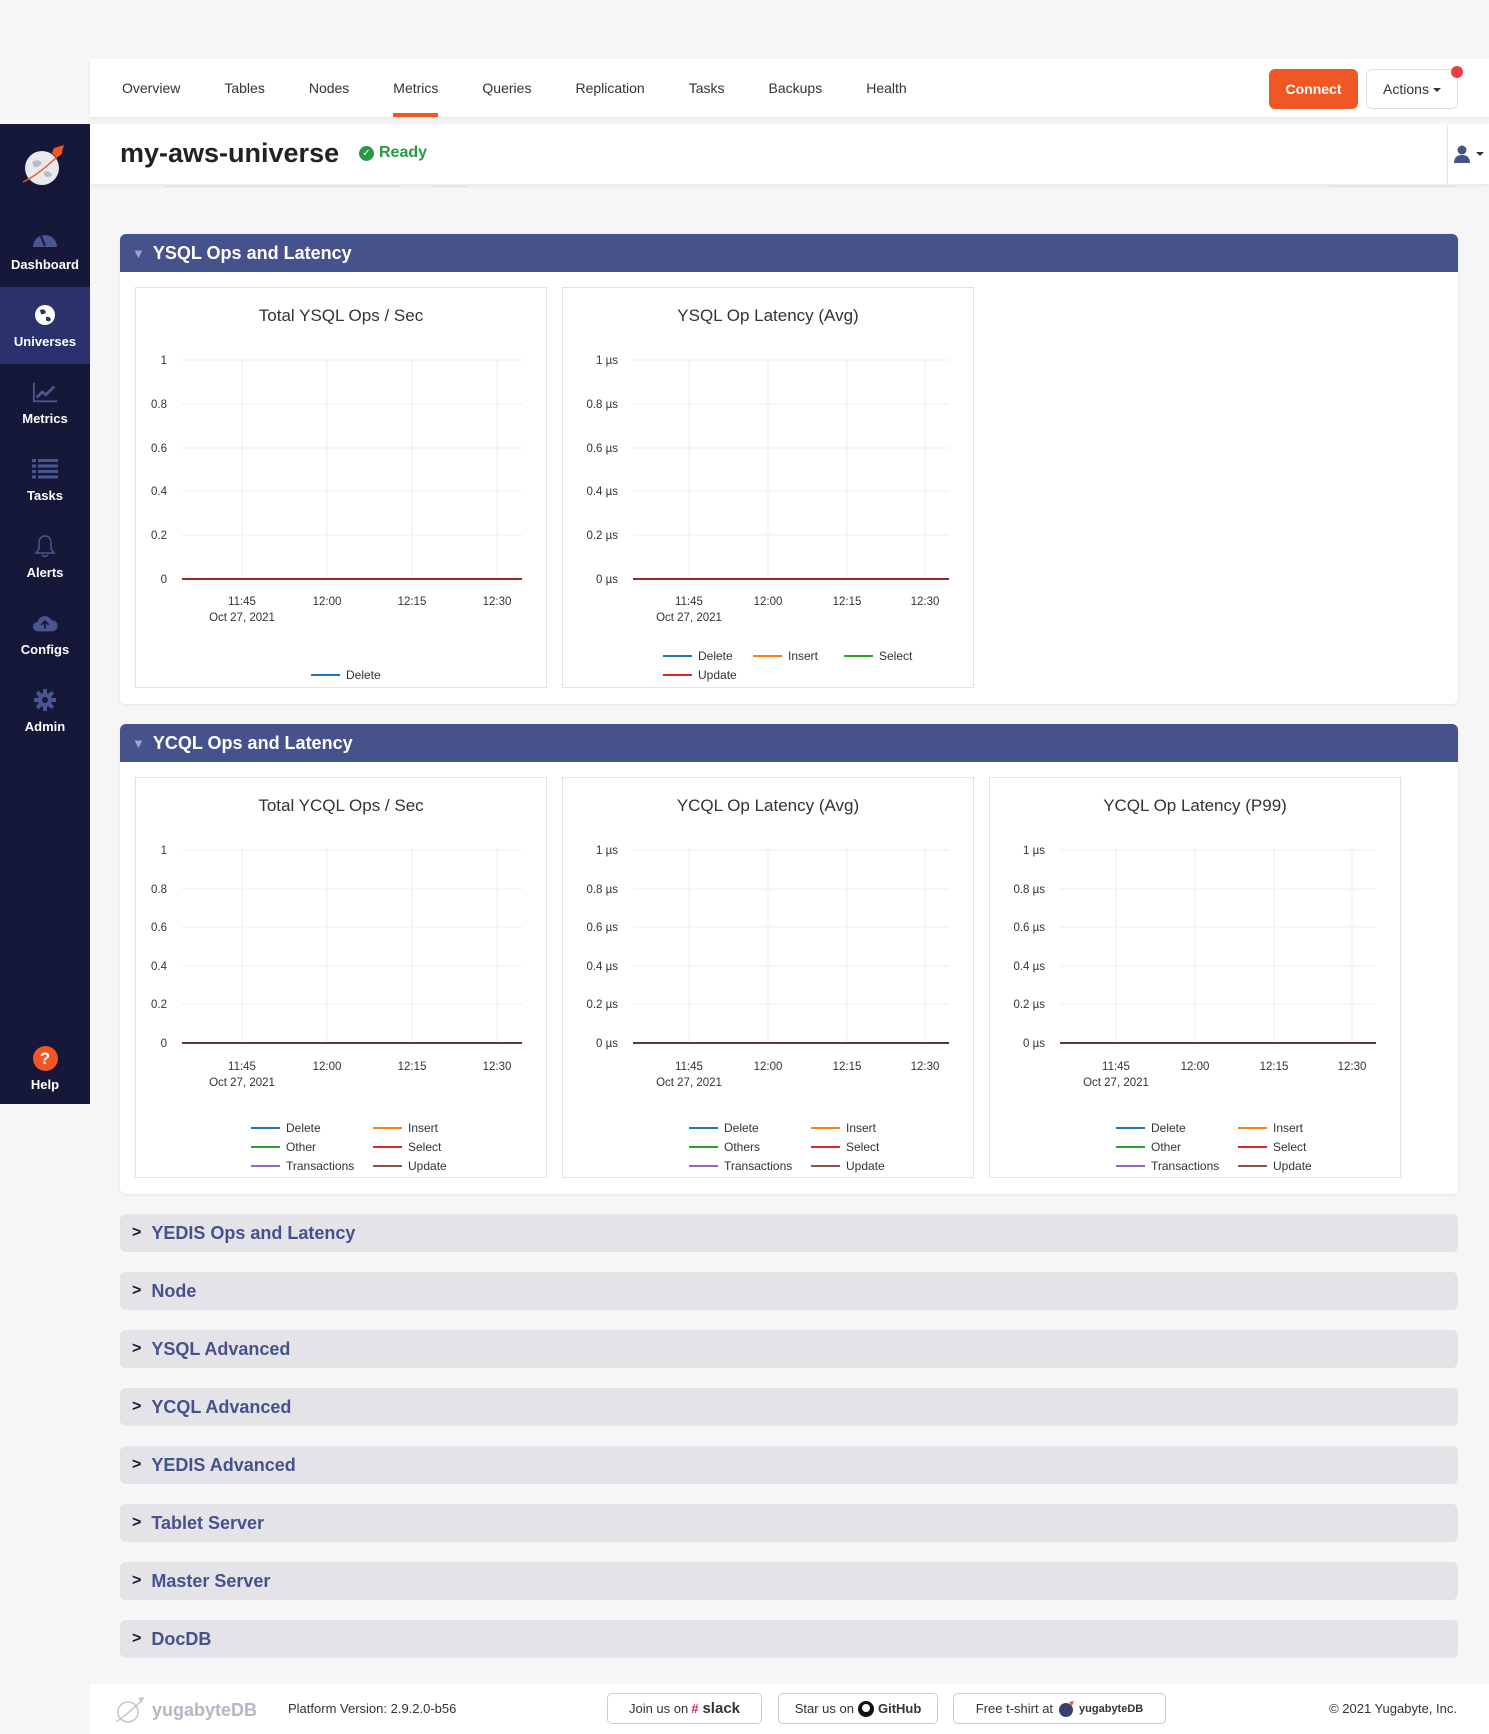  What do you see at coordinates (789, 1233) in the screenshot?
I see `section-yedis-ops: > YEDIS Ops and Latency` at bounding box center [789, 1233].